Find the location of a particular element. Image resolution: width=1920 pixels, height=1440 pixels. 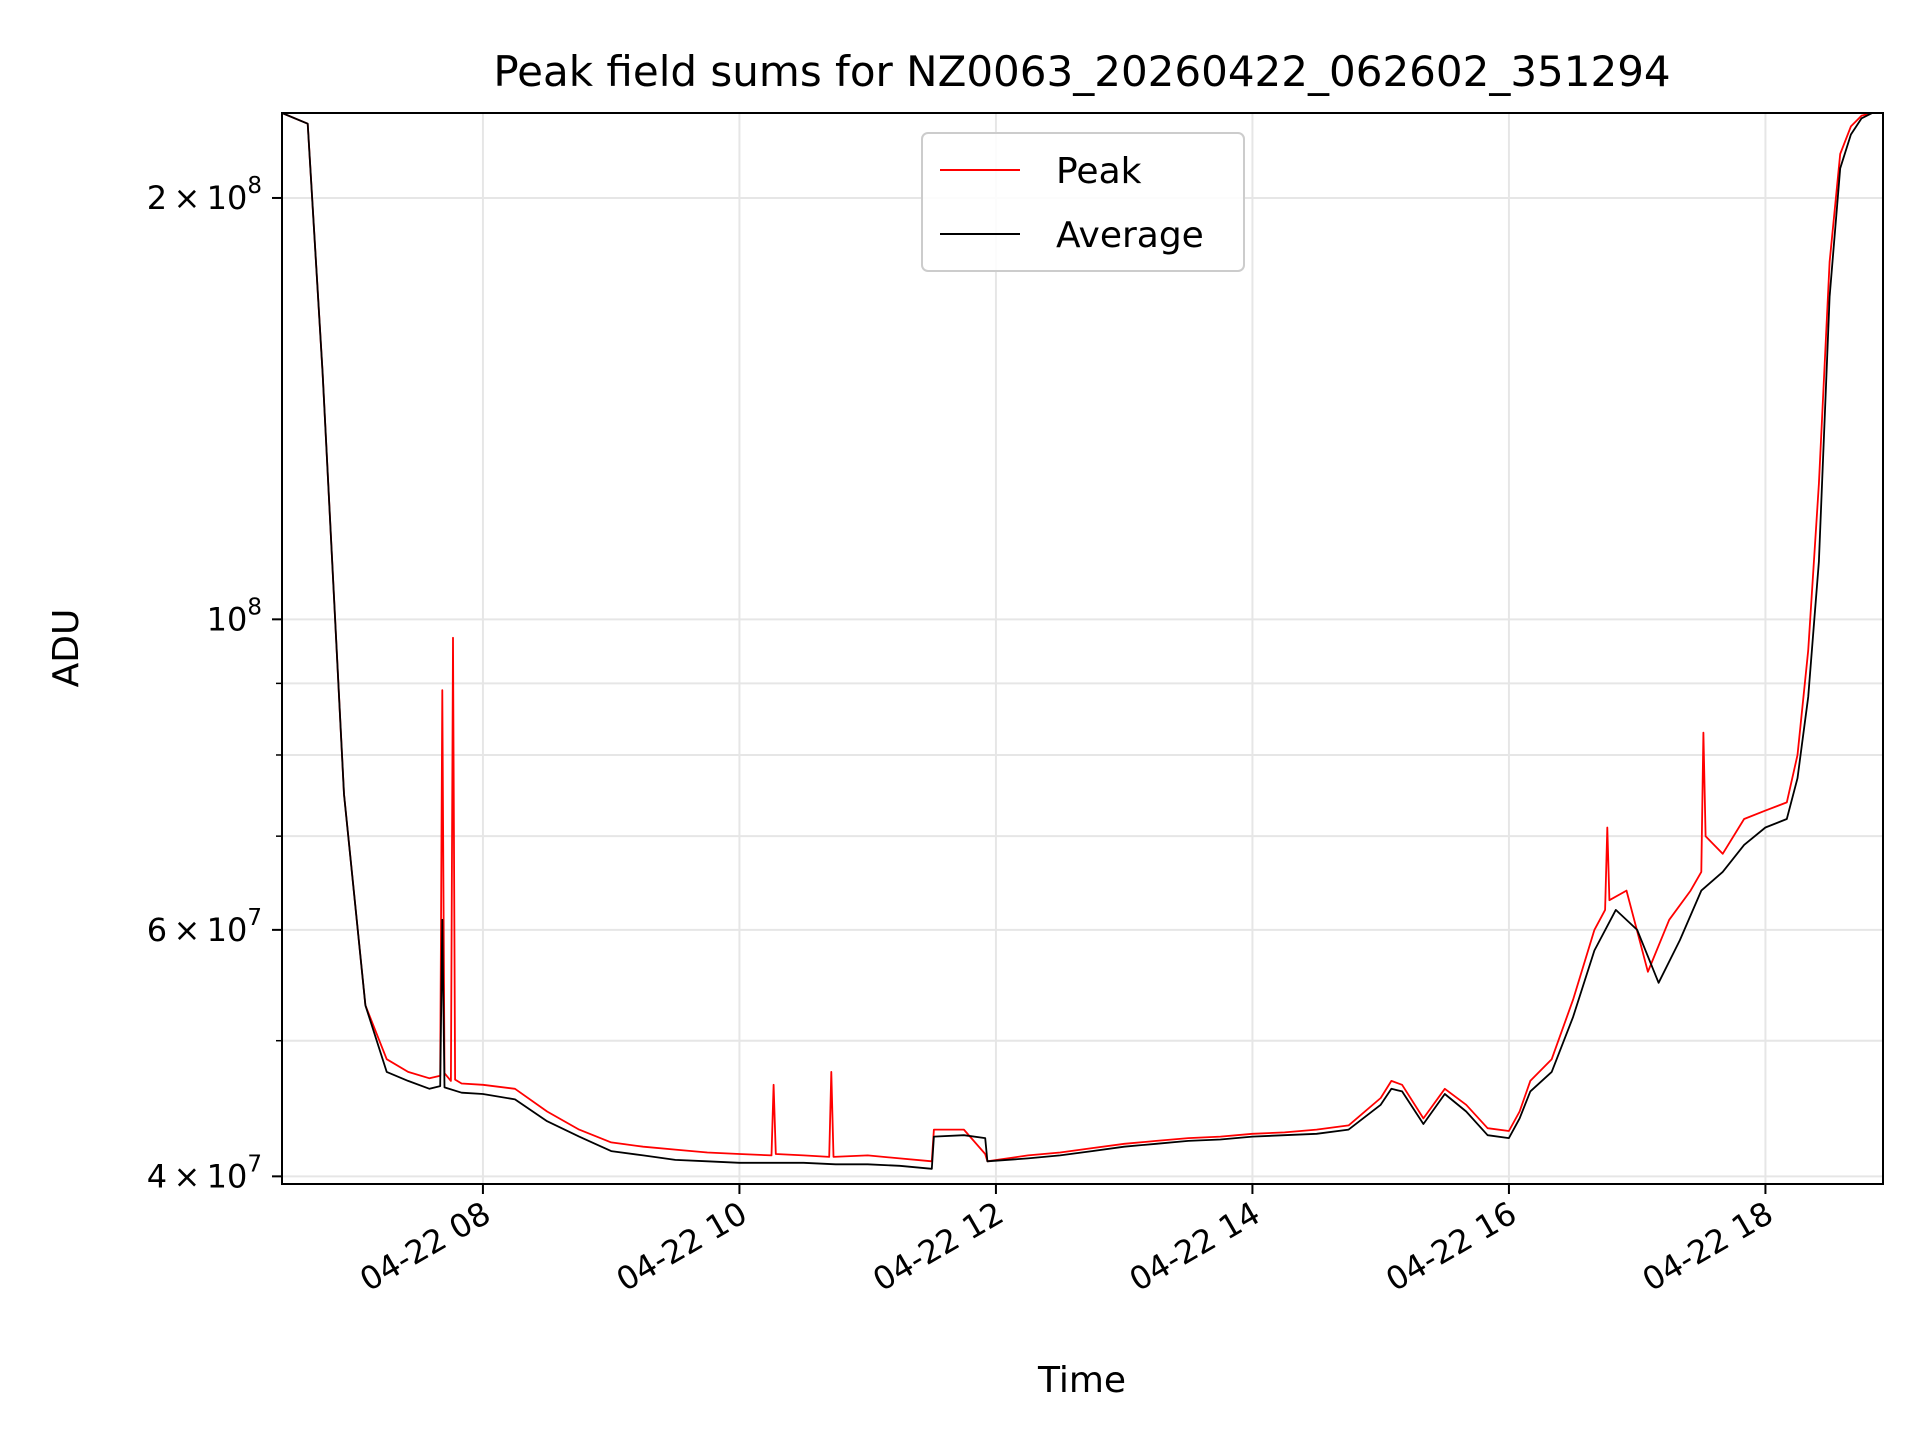

y-tick-label: 2 × 10⁸ is located at coordinates (204, 195).